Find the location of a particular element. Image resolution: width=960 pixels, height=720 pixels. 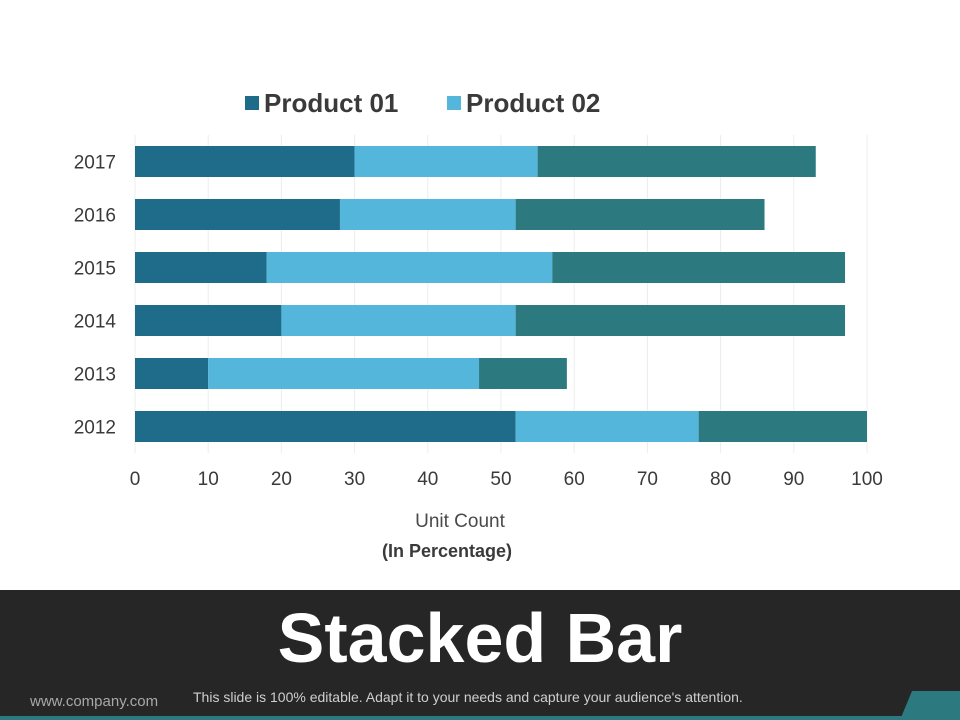

company-url: www.company.com is located at coordinates (94, 701).